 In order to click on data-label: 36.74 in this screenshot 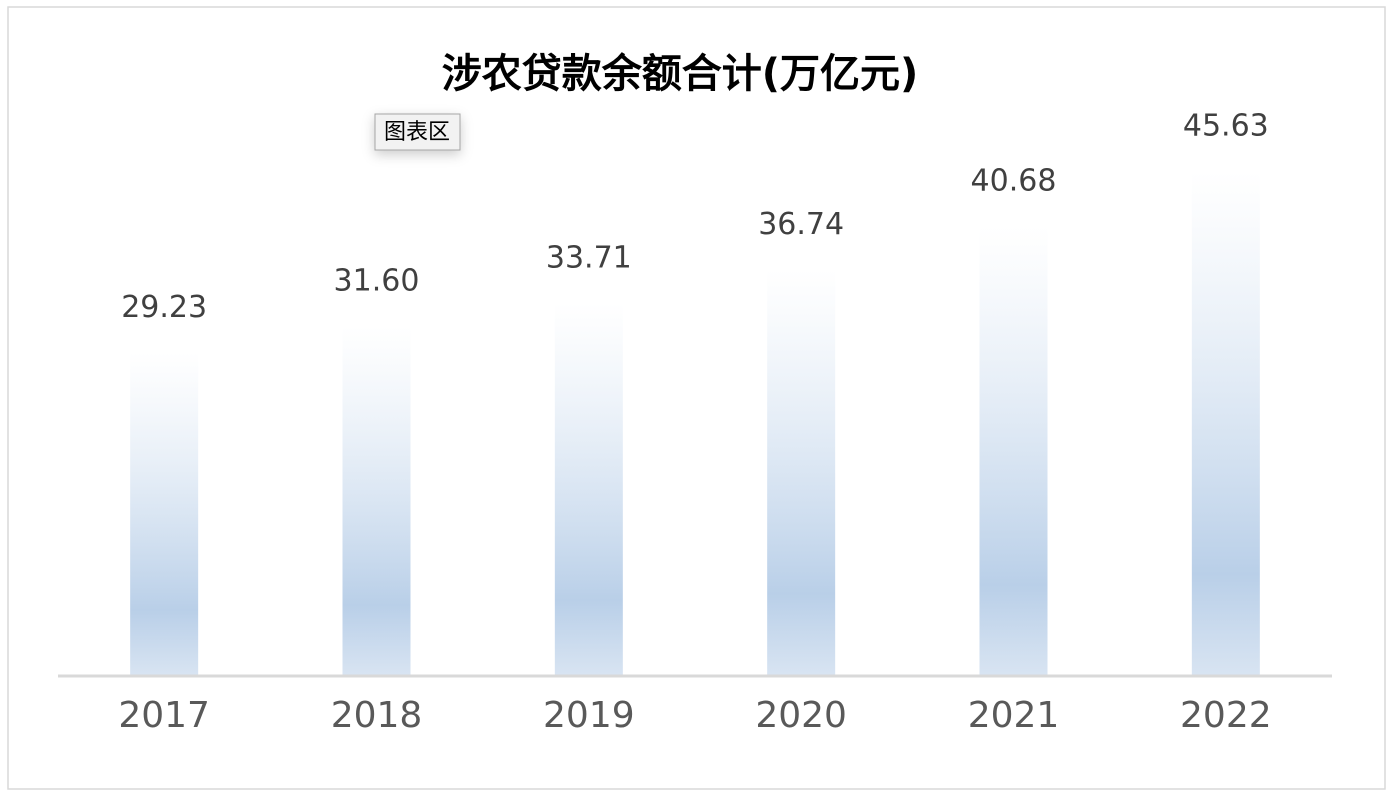, I will do `click(801, 224)`.